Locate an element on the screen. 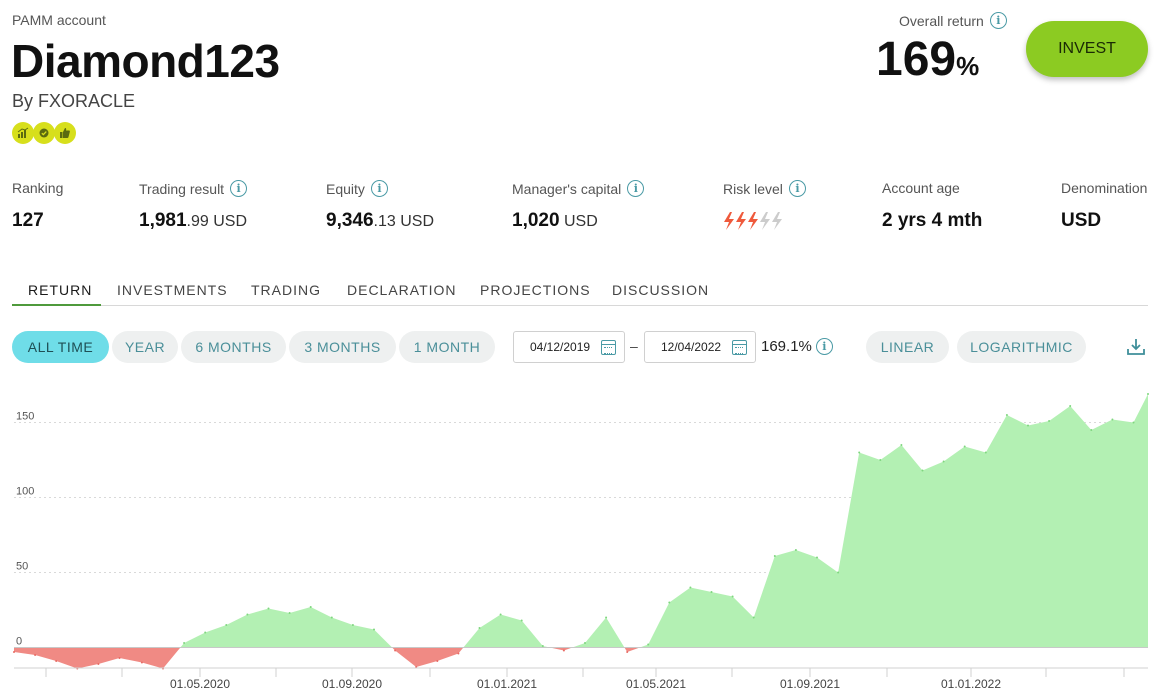 The height and width of the screenshot is (698, 1159). managers-capital-label-text: Manager's capital is located at coordinates (567, 188).